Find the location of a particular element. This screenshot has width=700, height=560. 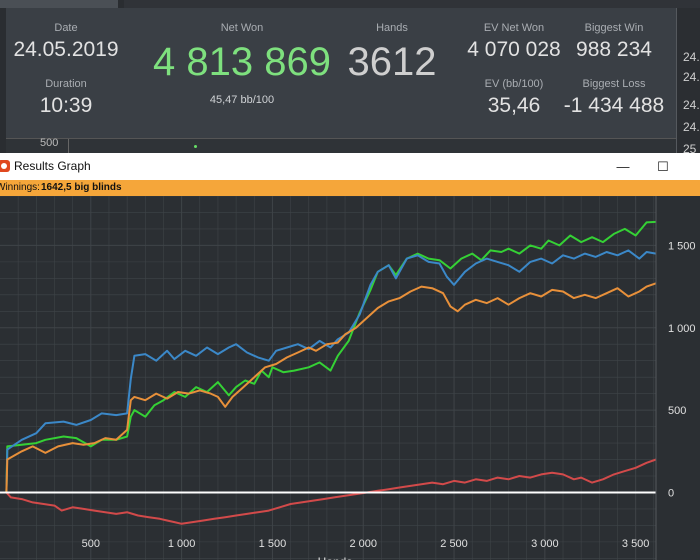

ev-net-won-label: EV Net Won is located at coordinates (514, 28).